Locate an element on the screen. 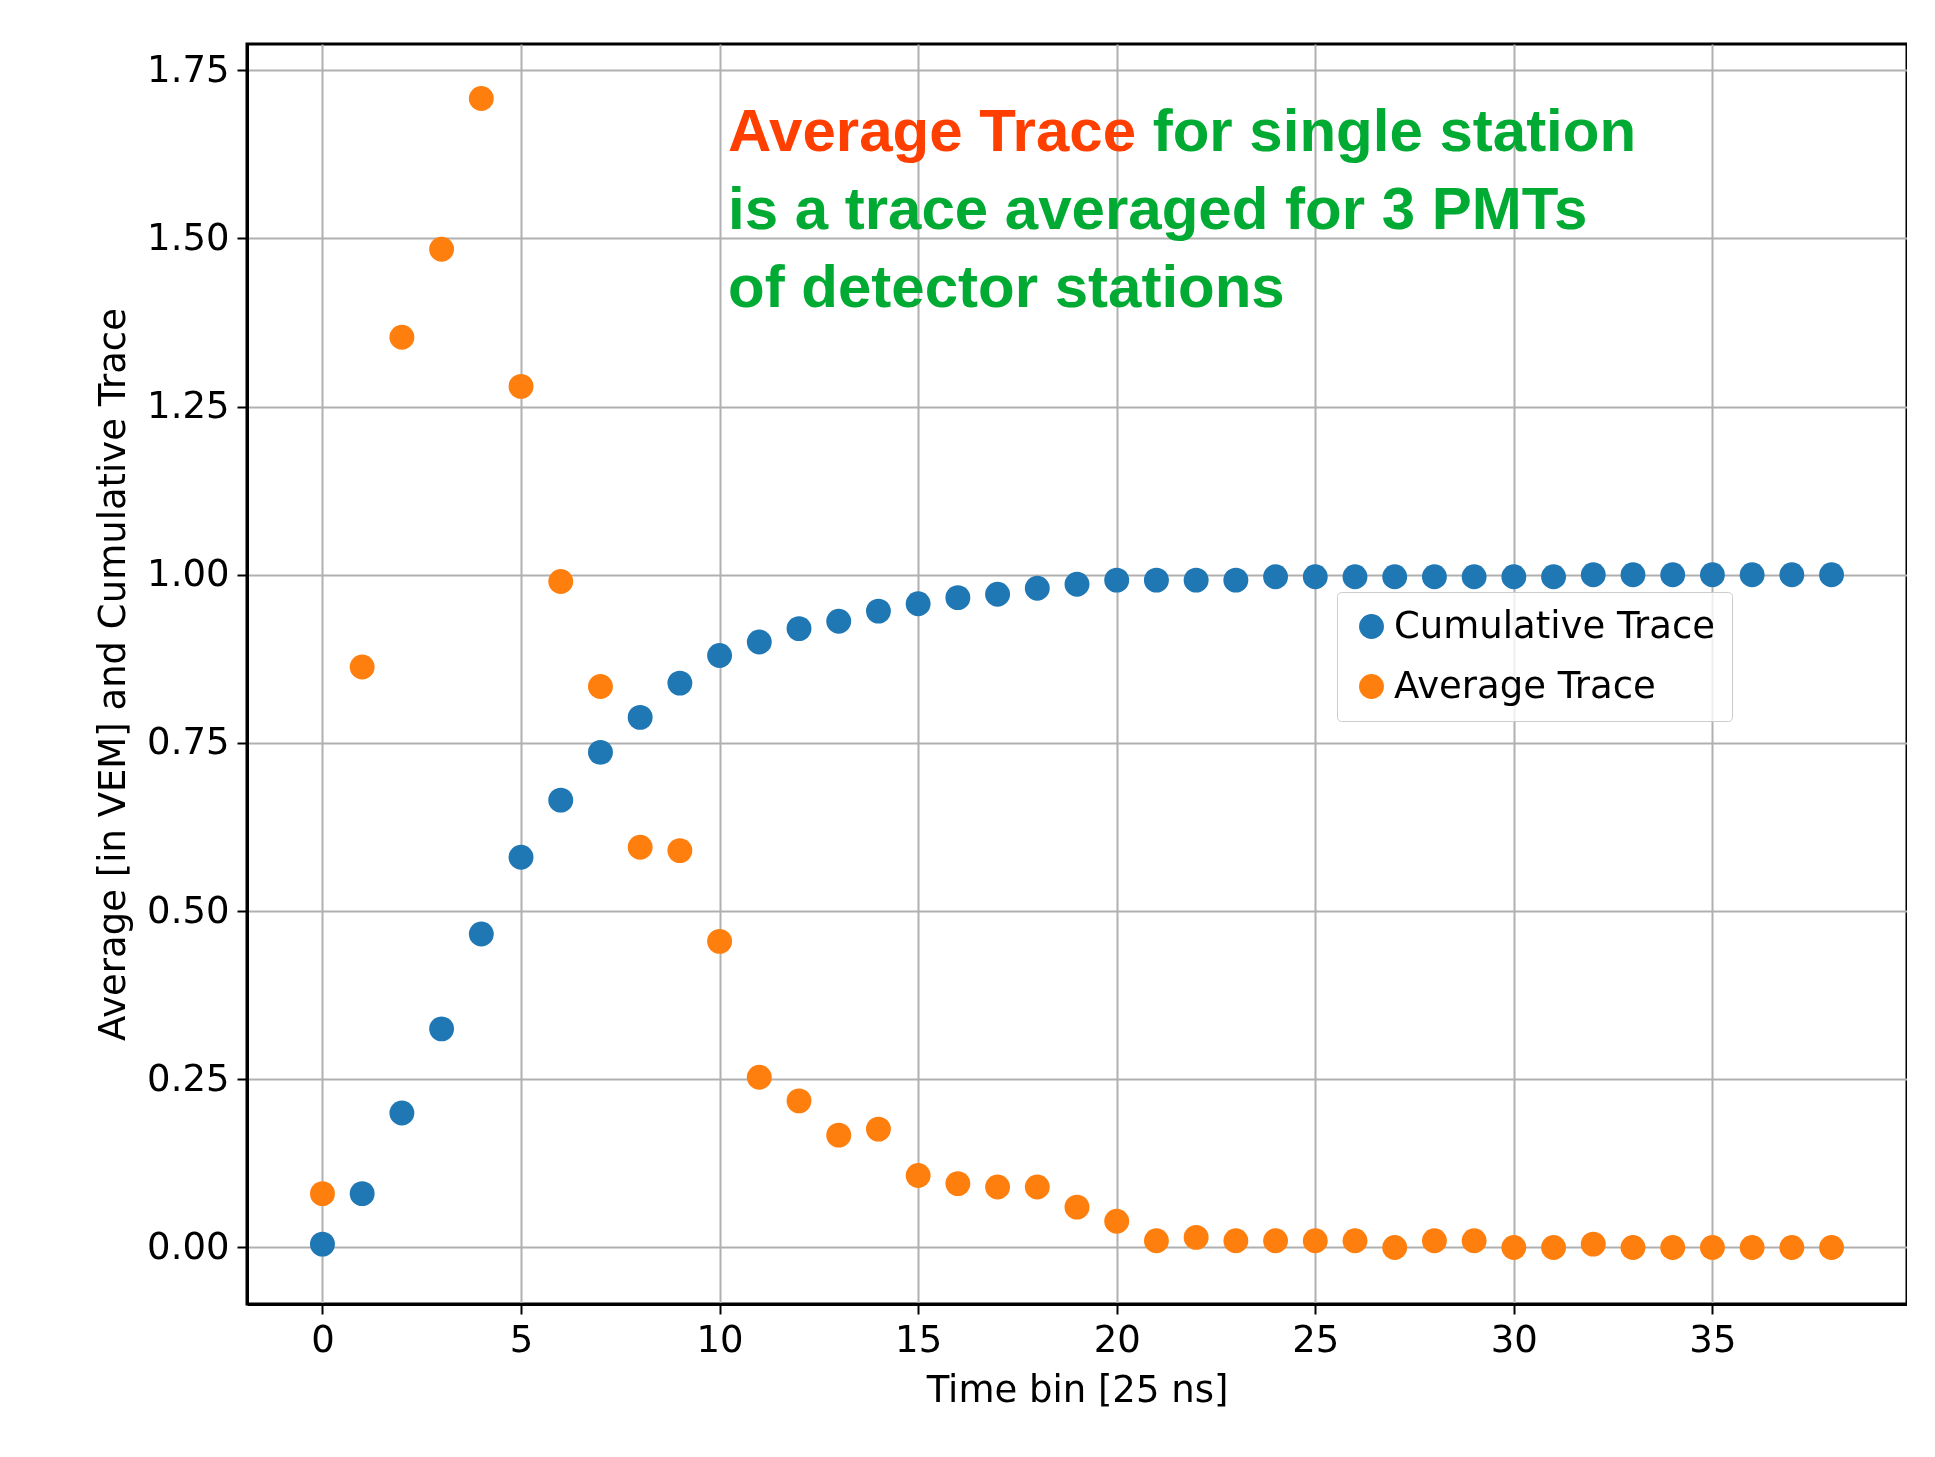  x-tick-label: 10 is located at coordinates (720, 1339).